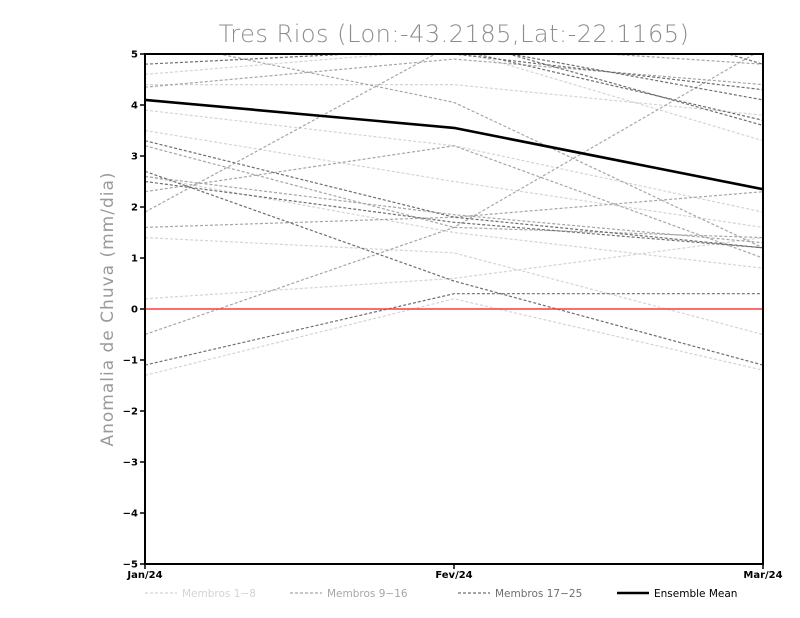 The width and height of the screenshot is (800, 618). I want to click on ensemble-mean-line, so click(454, 144).